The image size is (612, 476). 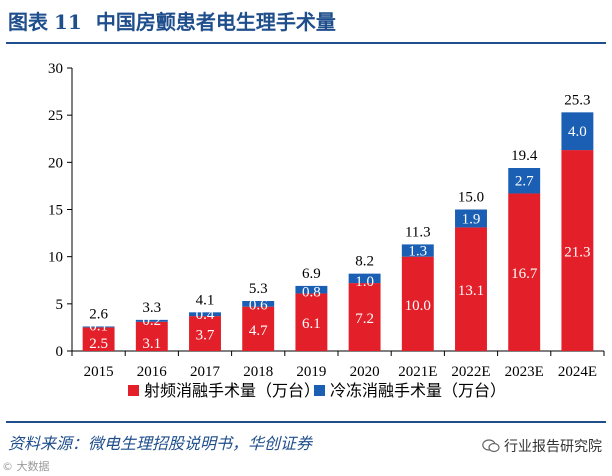 I want to click on total-2020: 8.2, so click(x=364, y=262).